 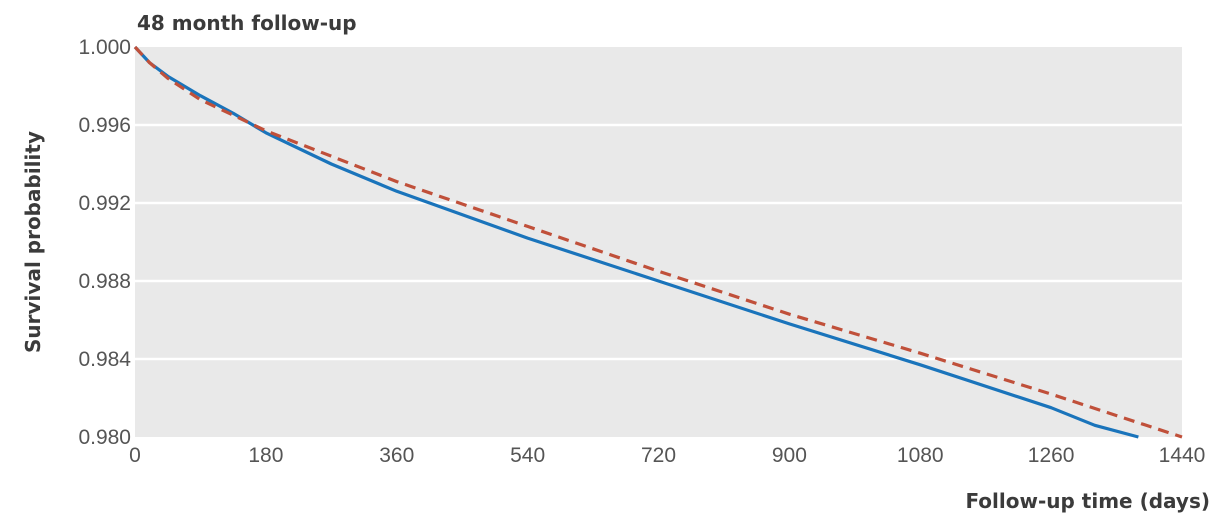 What do you see at coordinates (104, 125) in the screenshot?
I see `y-tick-label: 0.996` at bounding box center [104, 125].